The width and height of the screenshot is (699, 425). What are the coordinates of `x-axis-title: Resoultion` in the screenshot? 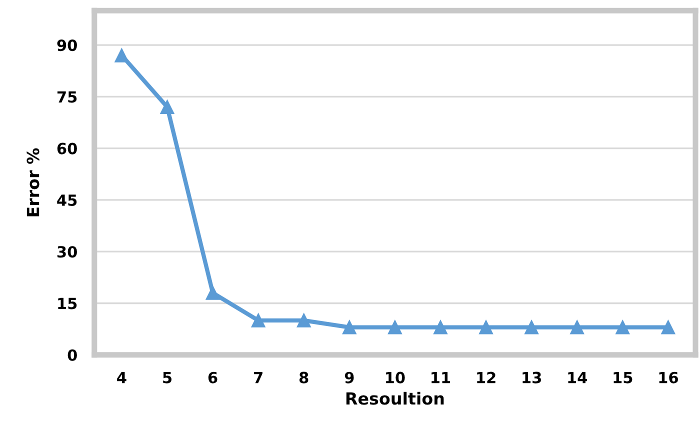 It's located at (395, 398).